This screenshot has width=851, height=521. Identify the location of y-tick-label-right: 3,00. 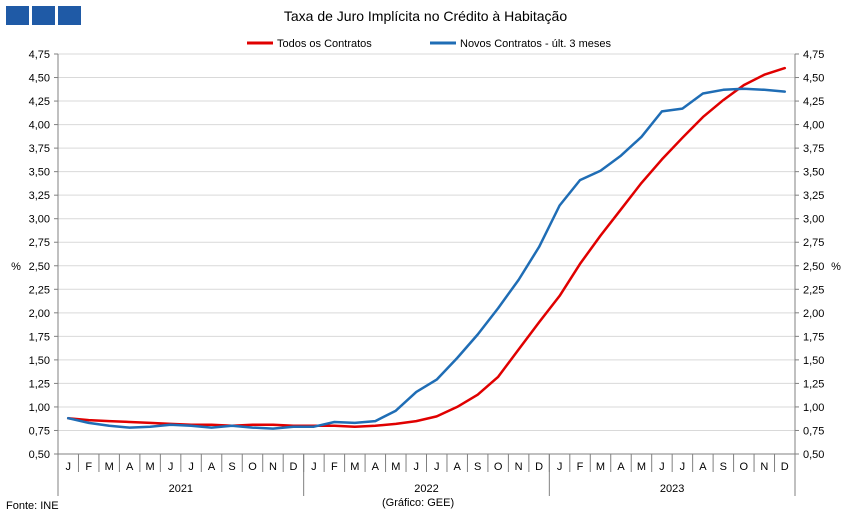
(813, 220).